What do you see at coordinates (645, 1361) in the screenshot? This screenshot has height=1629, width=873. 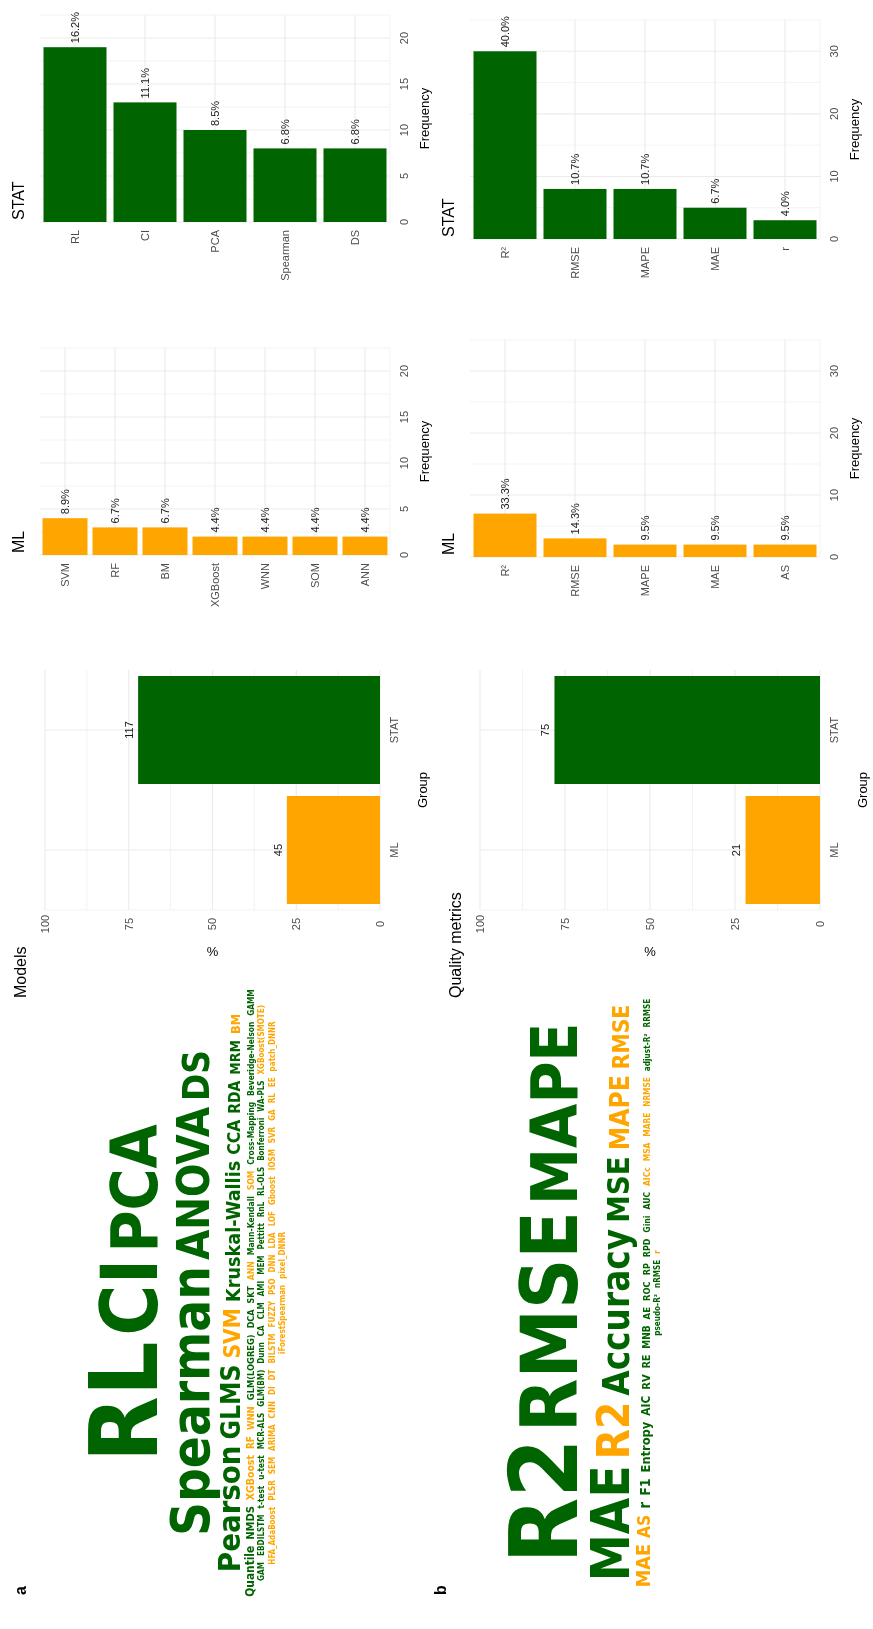 I see `category-label: RE` at bounding box center [645, 1361].